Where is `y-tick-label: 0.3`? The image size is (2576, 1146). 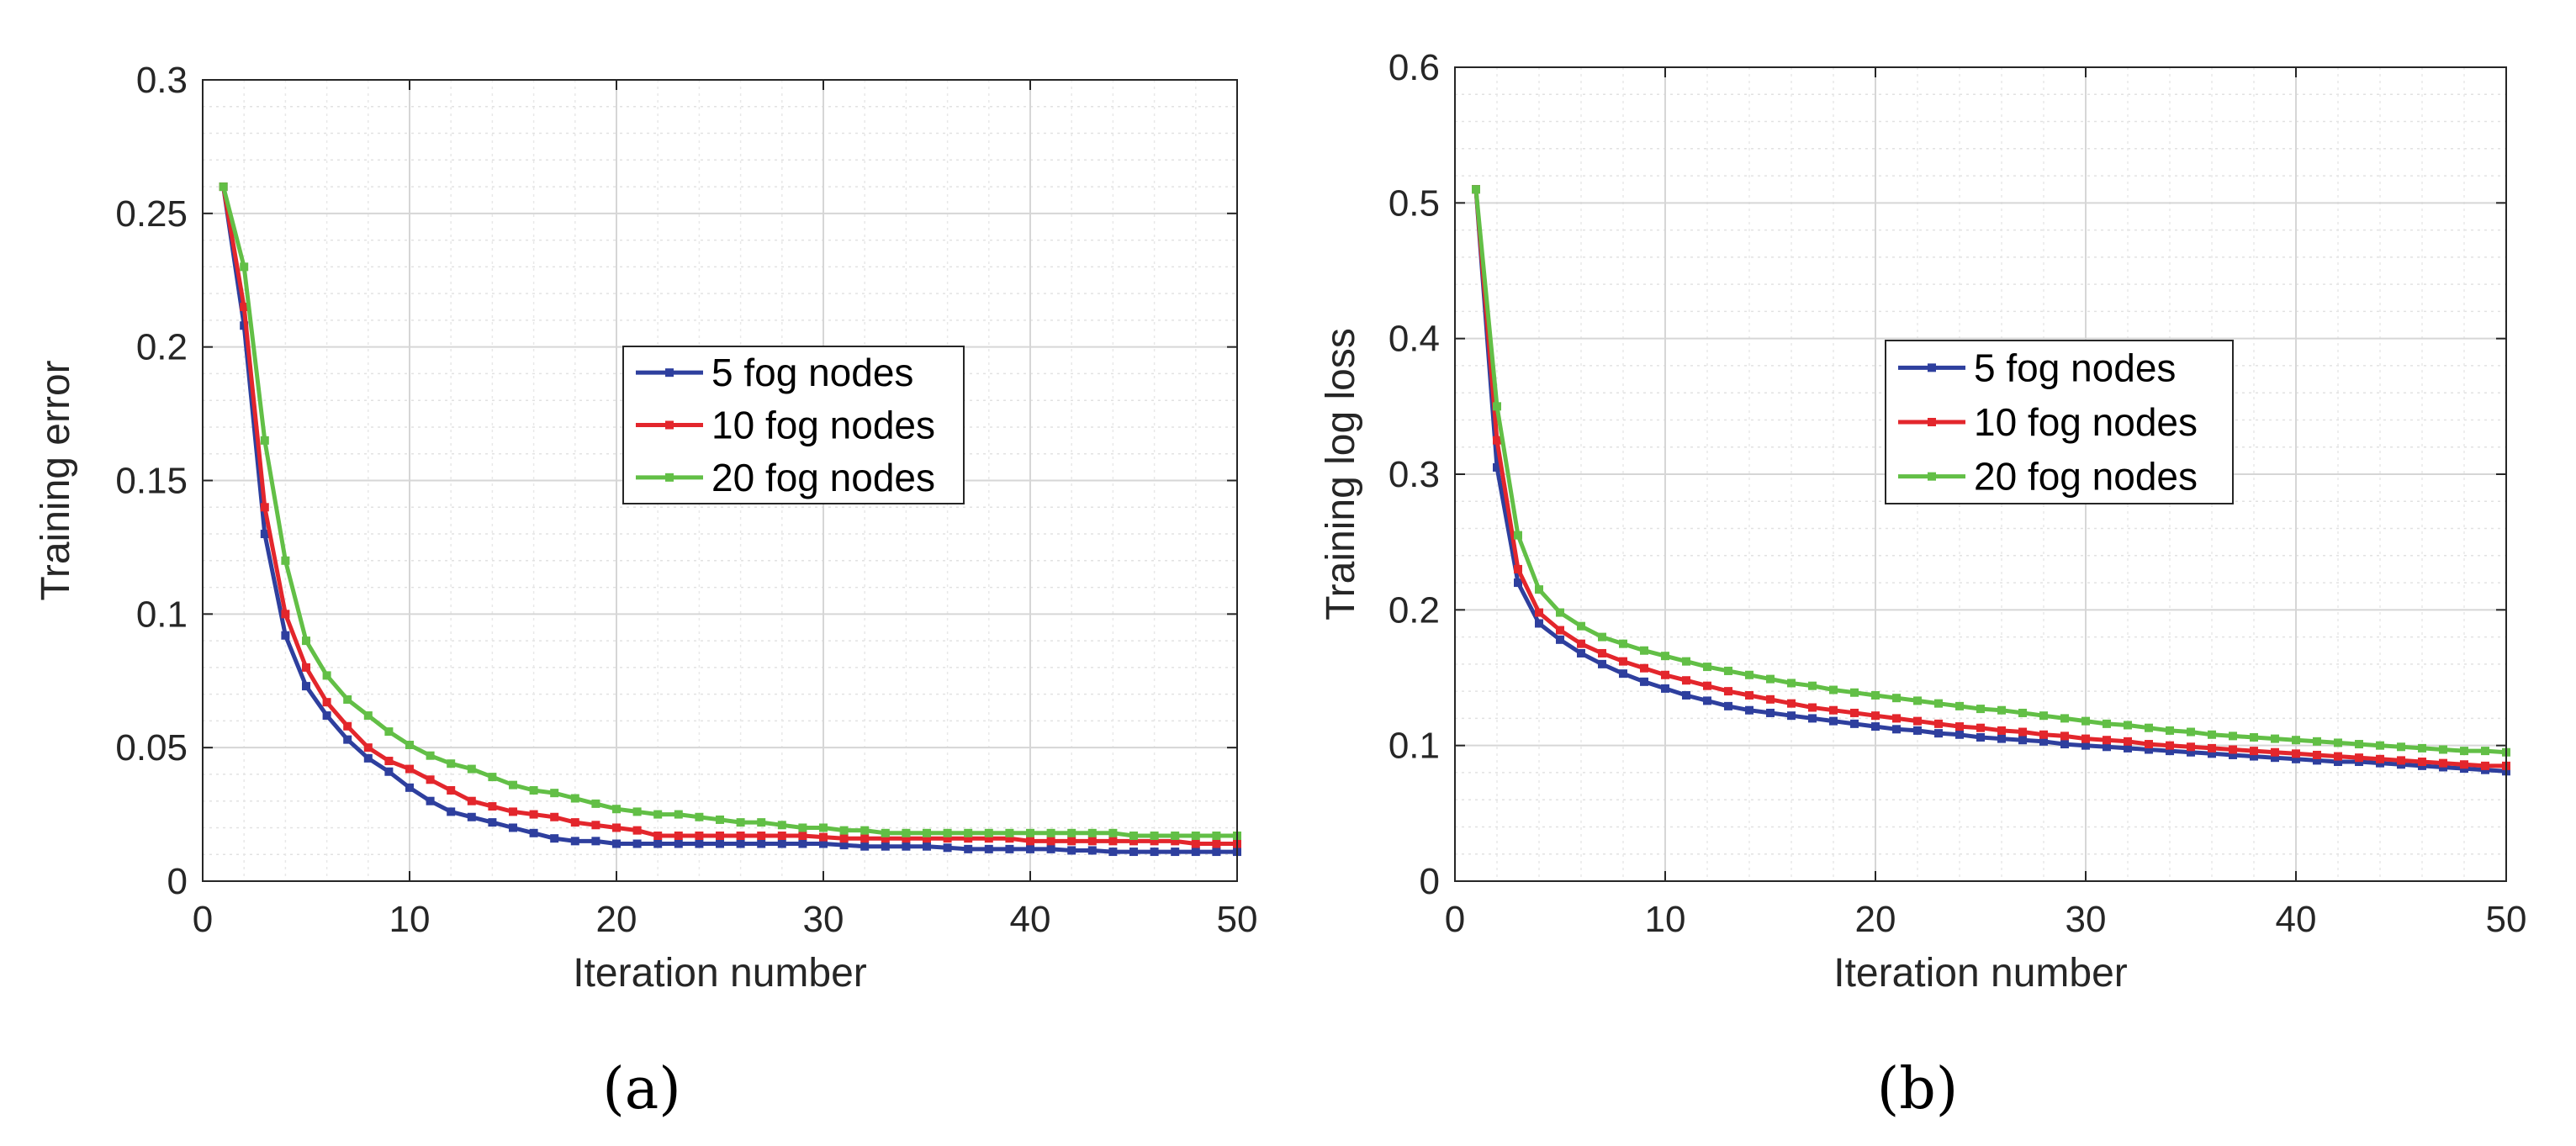
y-tick-label: 0.3 is located at coordinates (1414, 475).